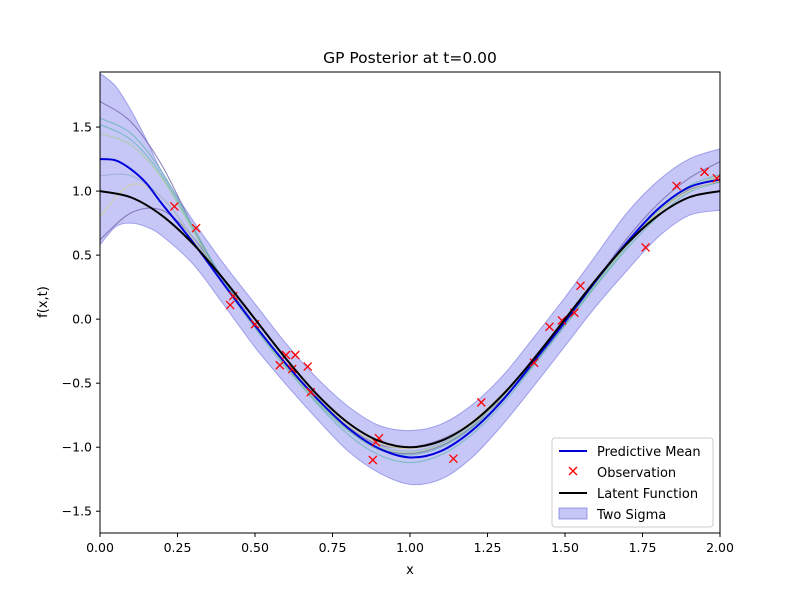  Describe the element at coordinates (410, 547) in the screenshot. I see `x-tick-label: 1.00` at that location.